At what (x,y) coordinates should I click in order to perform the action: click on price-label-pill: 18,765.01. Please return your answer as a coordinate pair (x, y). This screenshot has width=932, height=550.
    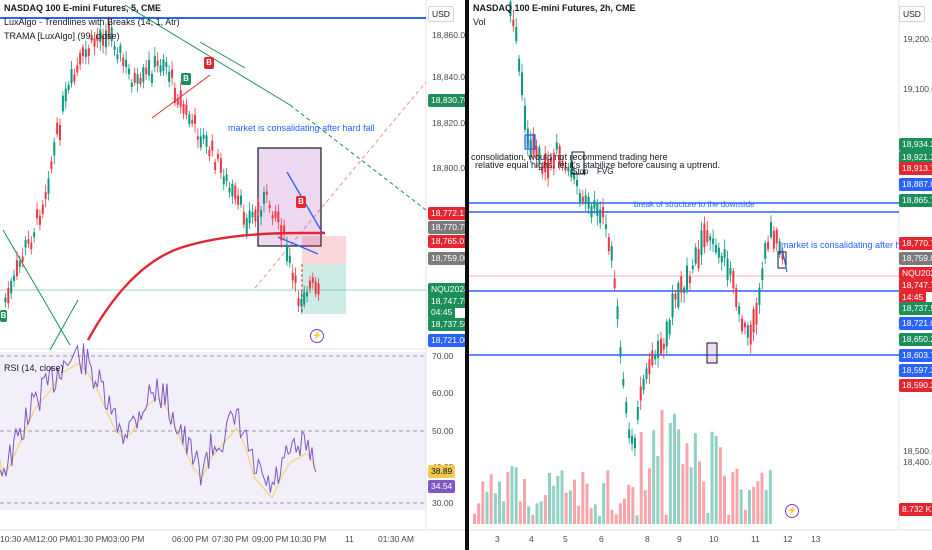
    Looking at the image, I should click on (446, 241).